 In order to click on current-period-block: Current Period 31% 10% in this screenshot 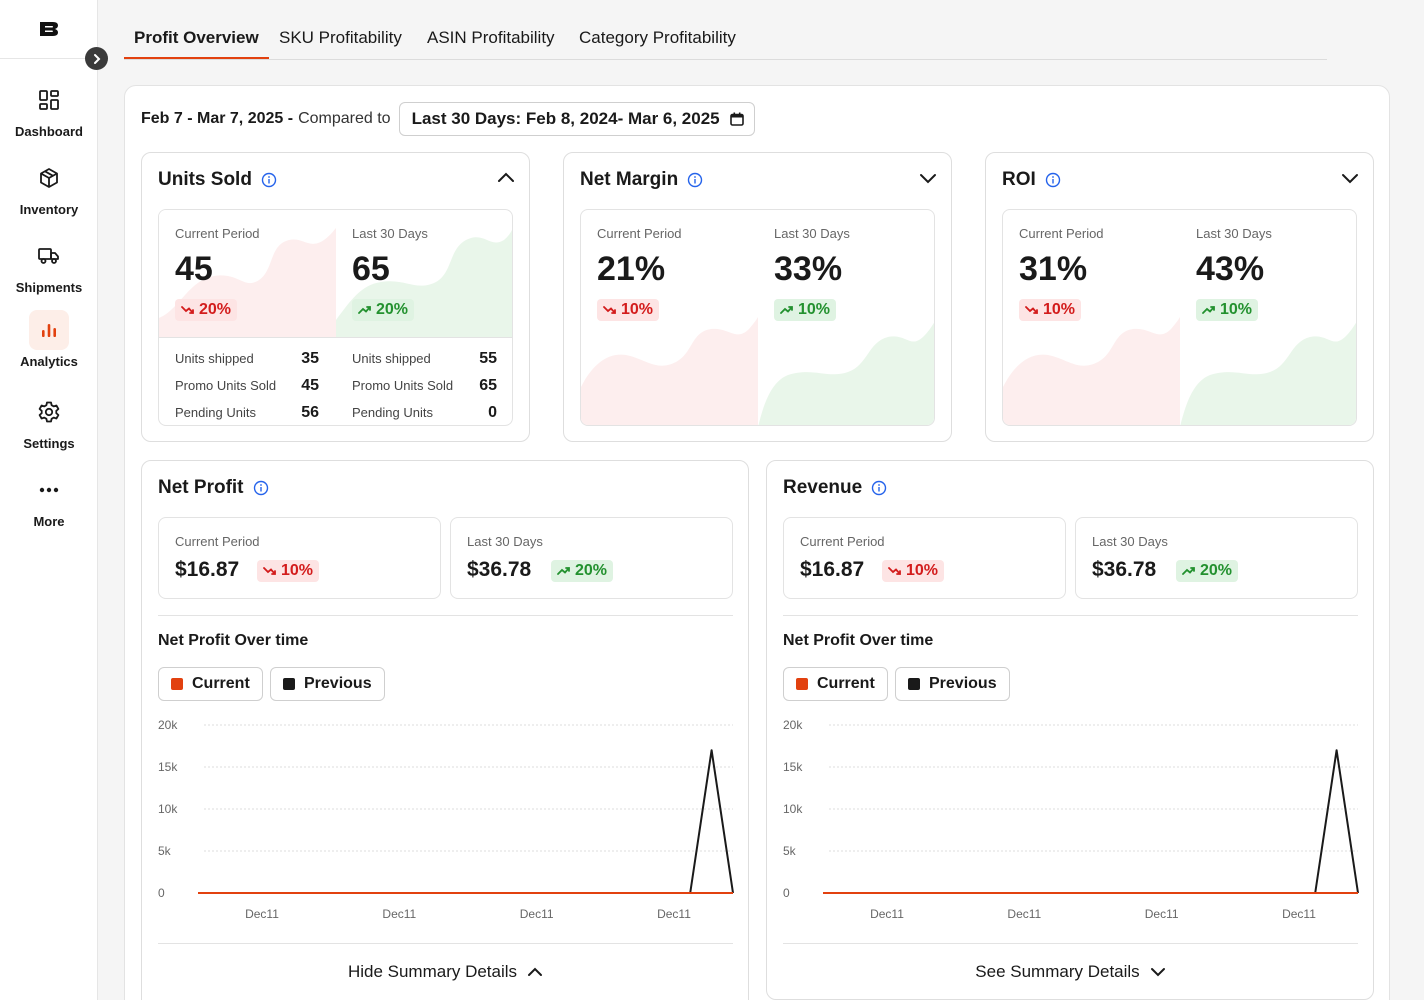, I will do `click(1091, 317)`.